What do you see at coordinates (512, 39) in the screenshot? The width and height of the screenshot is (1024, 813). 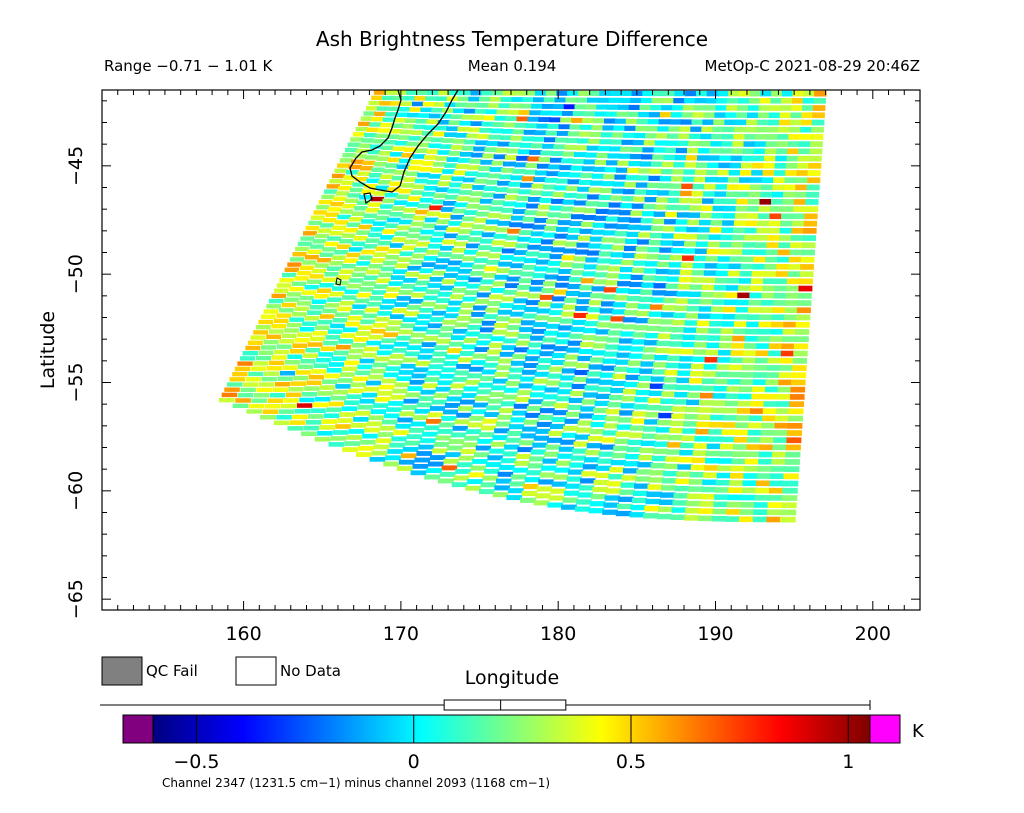 I see `chart-title: Ash Brightness Temperature Difference` at bounding box center [512, 39].